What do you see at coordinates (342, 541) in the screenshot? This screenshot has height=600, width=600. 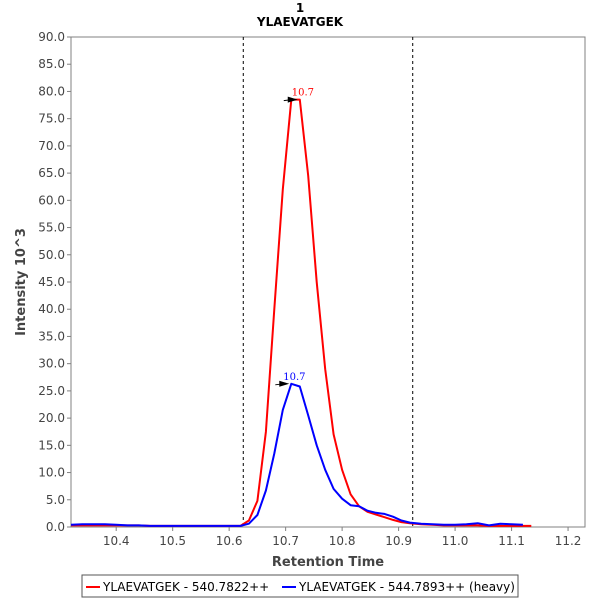 I see `x-tick-label: 10.8` at bounding box center [342, 541].